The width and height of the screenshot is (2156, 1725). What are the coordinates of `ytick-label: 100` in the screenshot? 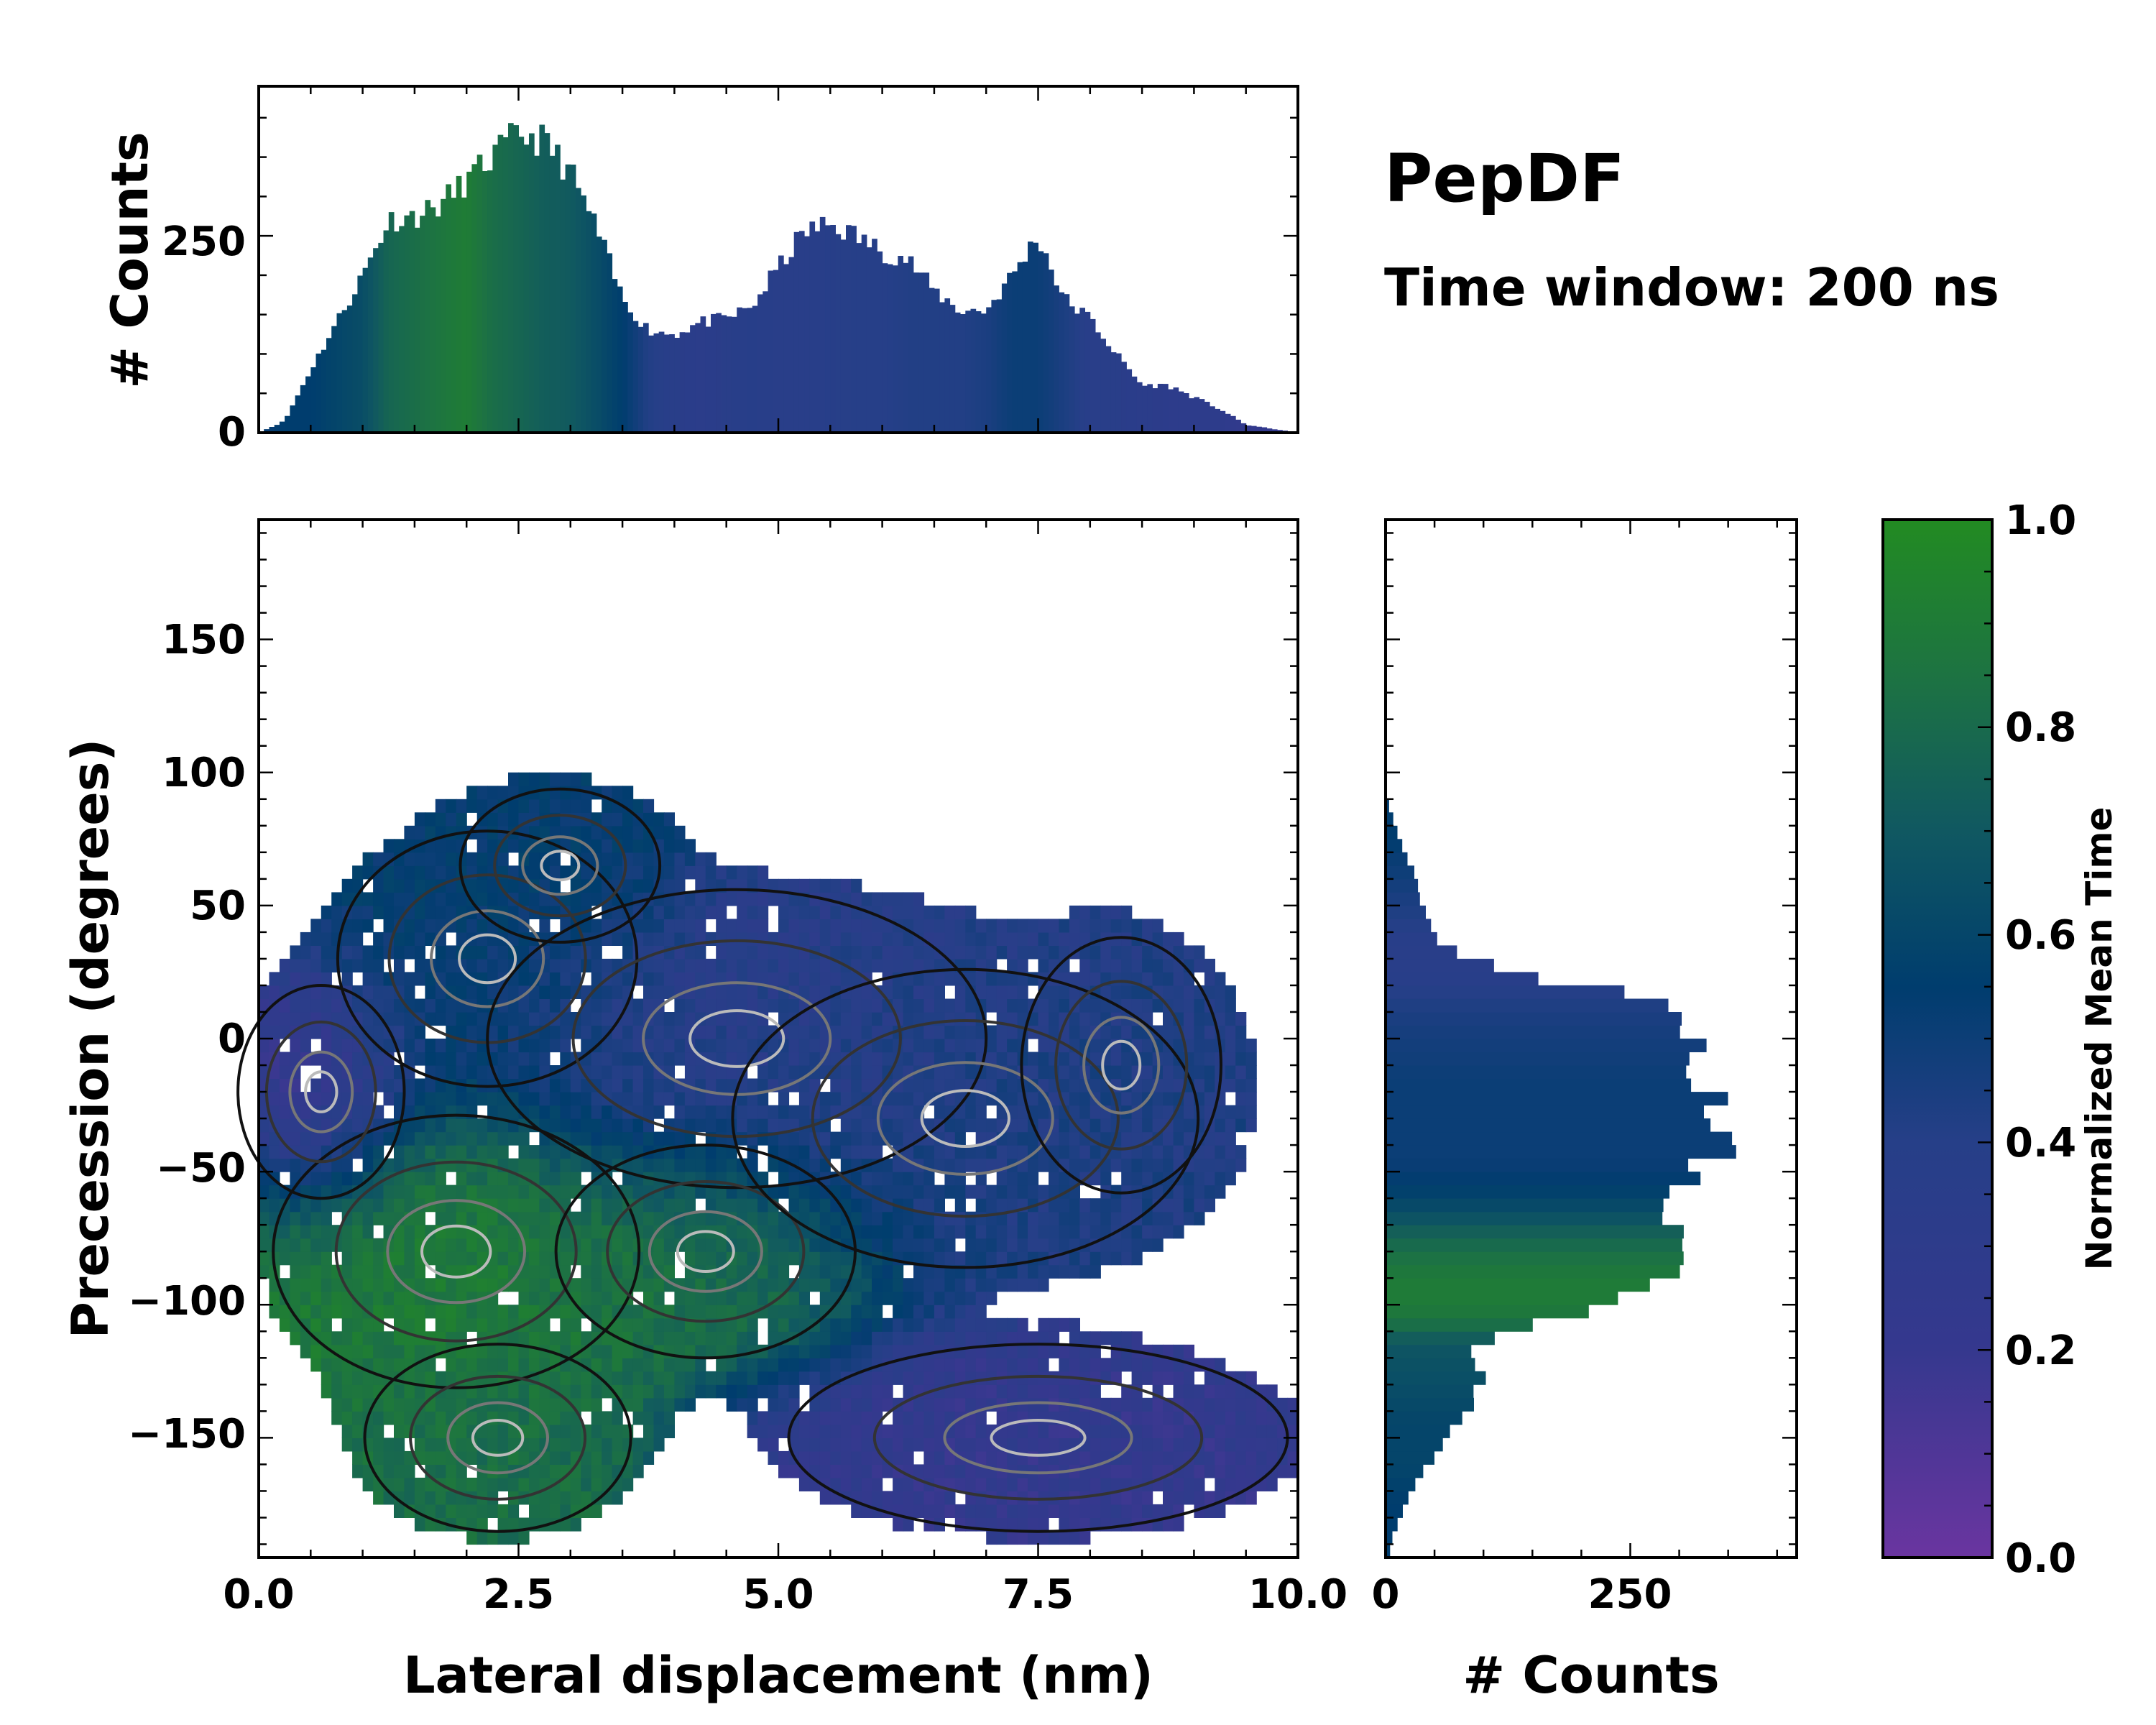 It's located at (204, 773).